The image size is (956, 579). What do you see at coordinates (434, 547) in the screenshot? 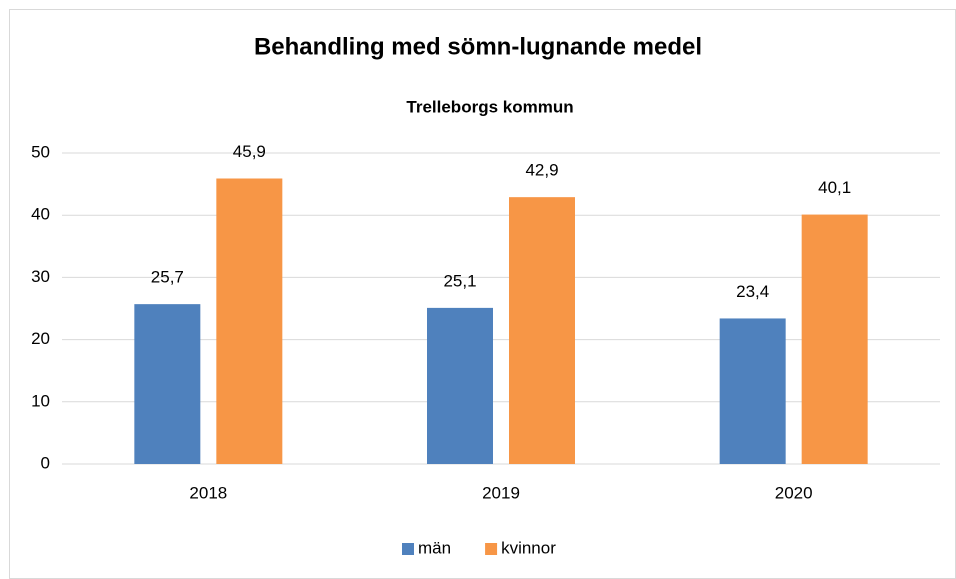
I see `legend-label: män` at bounding box center [434, 547].